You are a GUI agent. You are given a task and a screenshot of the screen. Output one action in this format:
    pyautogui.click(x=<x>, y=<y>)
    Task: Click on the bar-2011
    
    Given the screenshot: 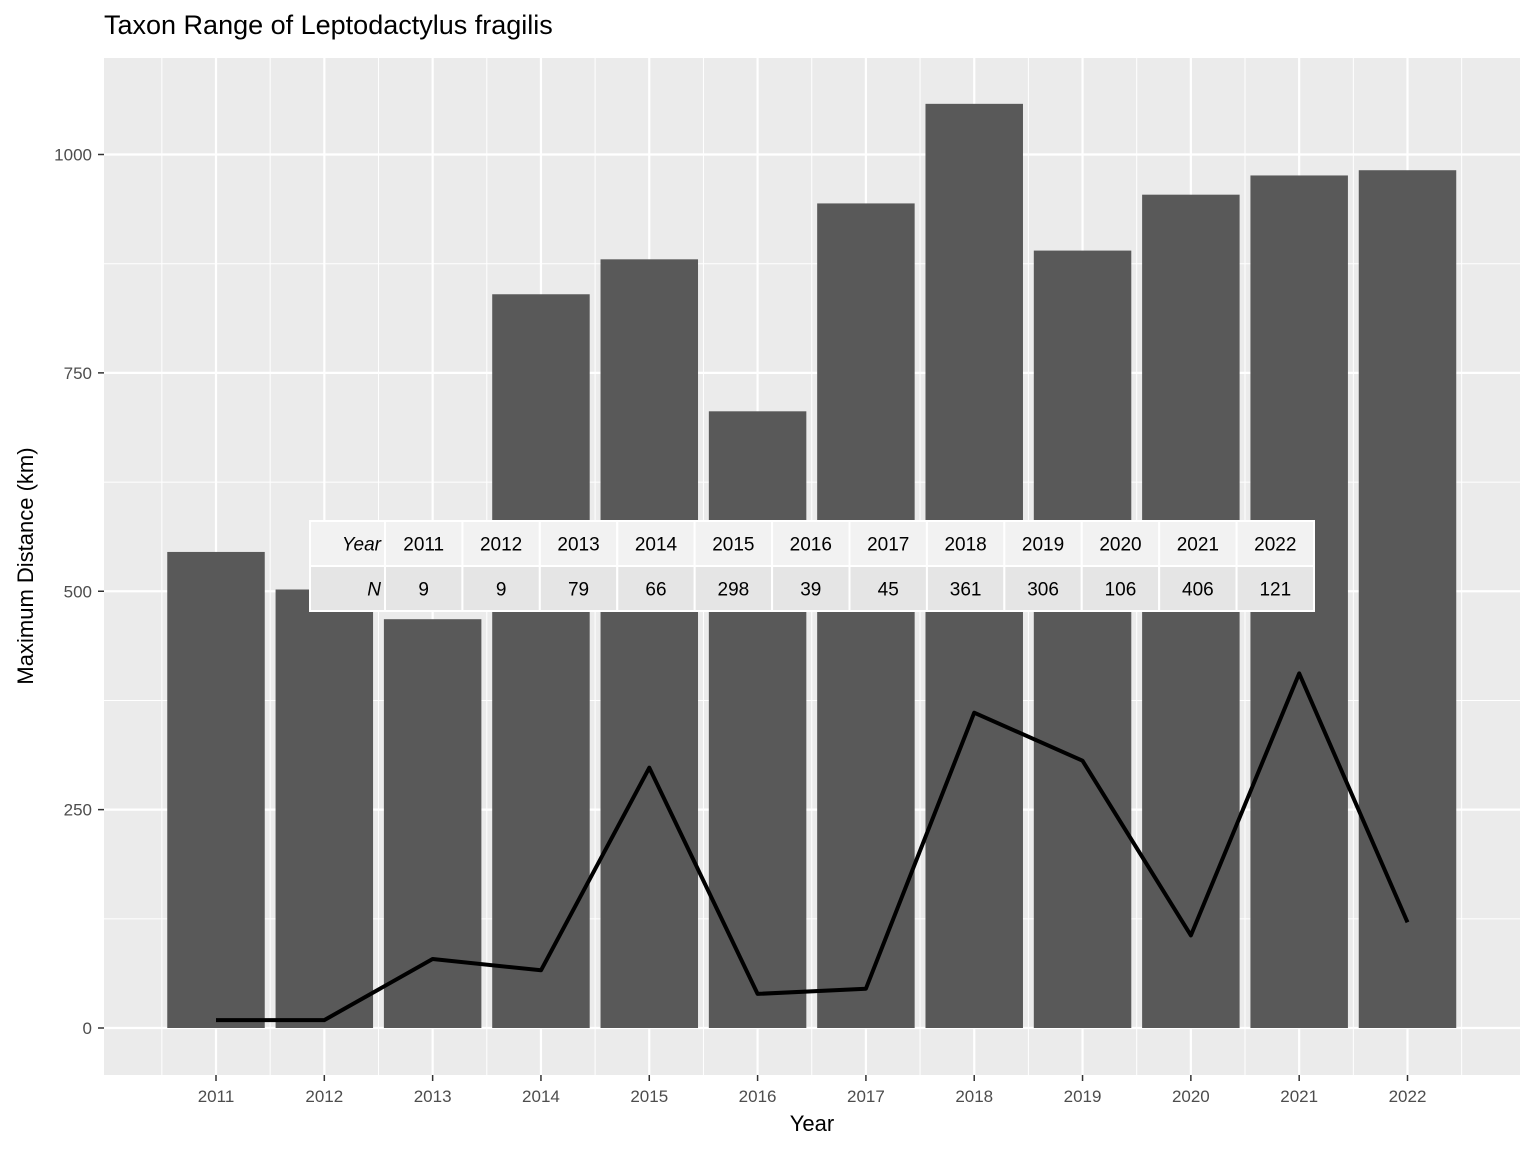 What is the action you would take?
    pyautogui.click(x=216, y=789)
    